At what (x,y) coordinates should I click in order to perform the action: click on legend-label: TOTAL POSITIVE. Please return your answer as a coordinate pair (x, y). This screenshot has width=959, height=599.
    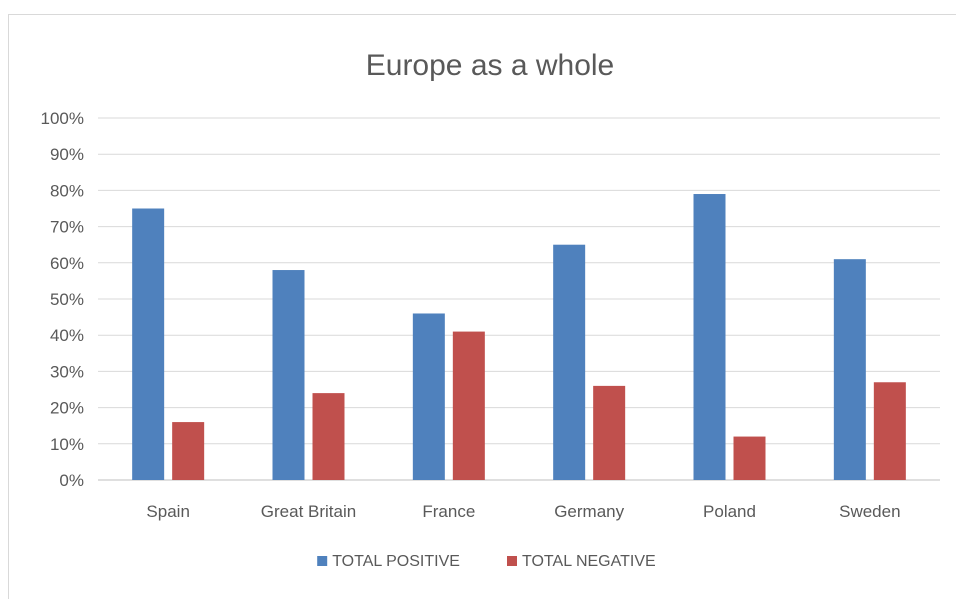
    Looking at the image, I should click on (396, 561).